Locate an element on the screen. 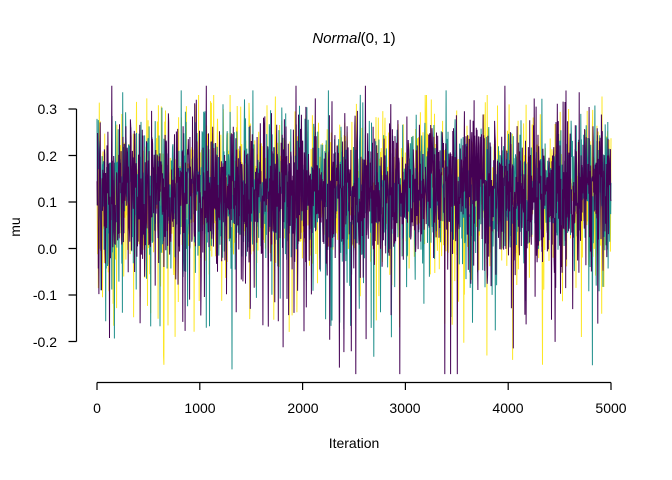 This screenshot has width=672, height=480. x-tick-label-1000: 1000 is located at coordinates (200, 408).